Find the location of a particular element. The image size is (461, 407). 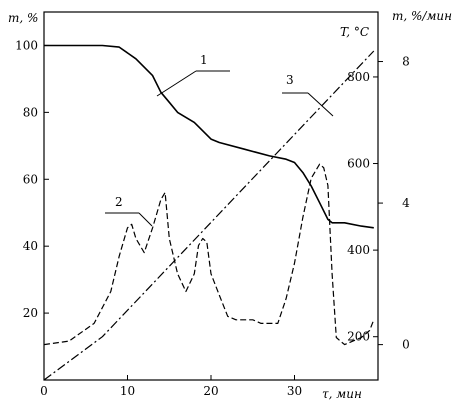

rate-axis-label: m, %/мин is located at coordinates (422, 16).